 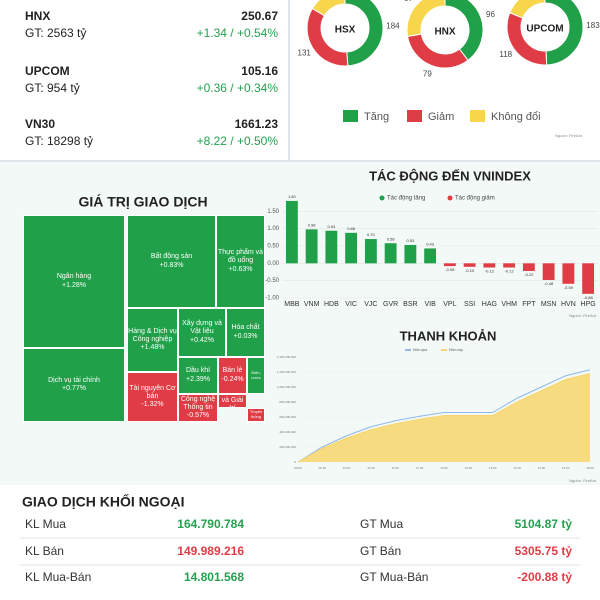 I want to click on treemap-change: +2.39%, so click(x=198, y=379).